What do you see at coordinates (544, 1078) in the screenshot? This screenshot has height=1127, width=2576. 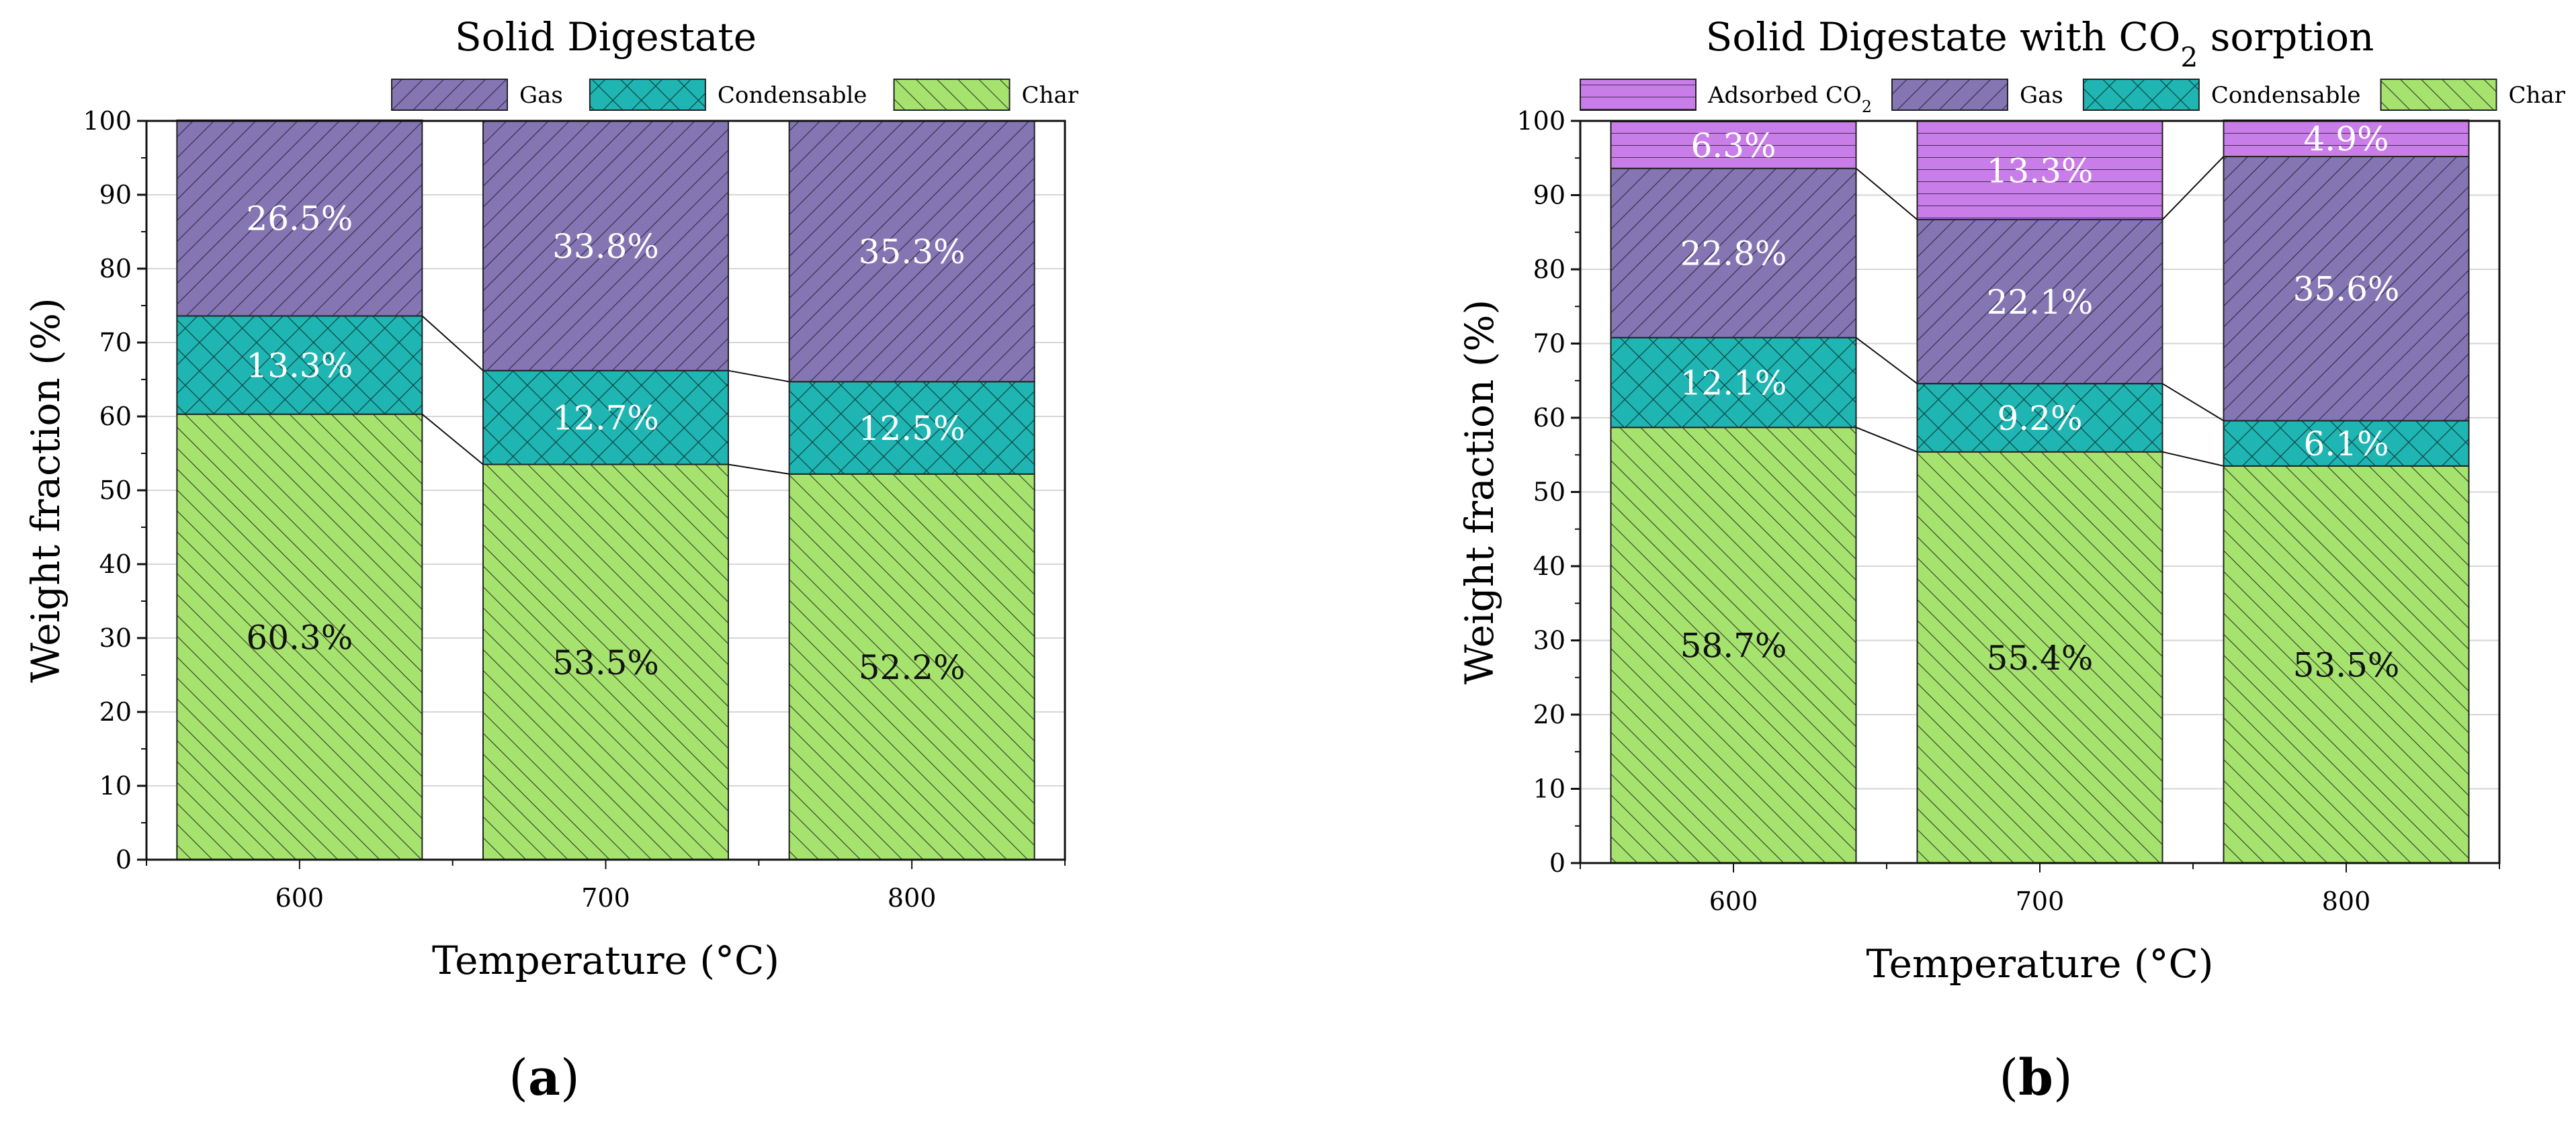 I see `panel-label: (a)` at bounding box center [544, 1078].